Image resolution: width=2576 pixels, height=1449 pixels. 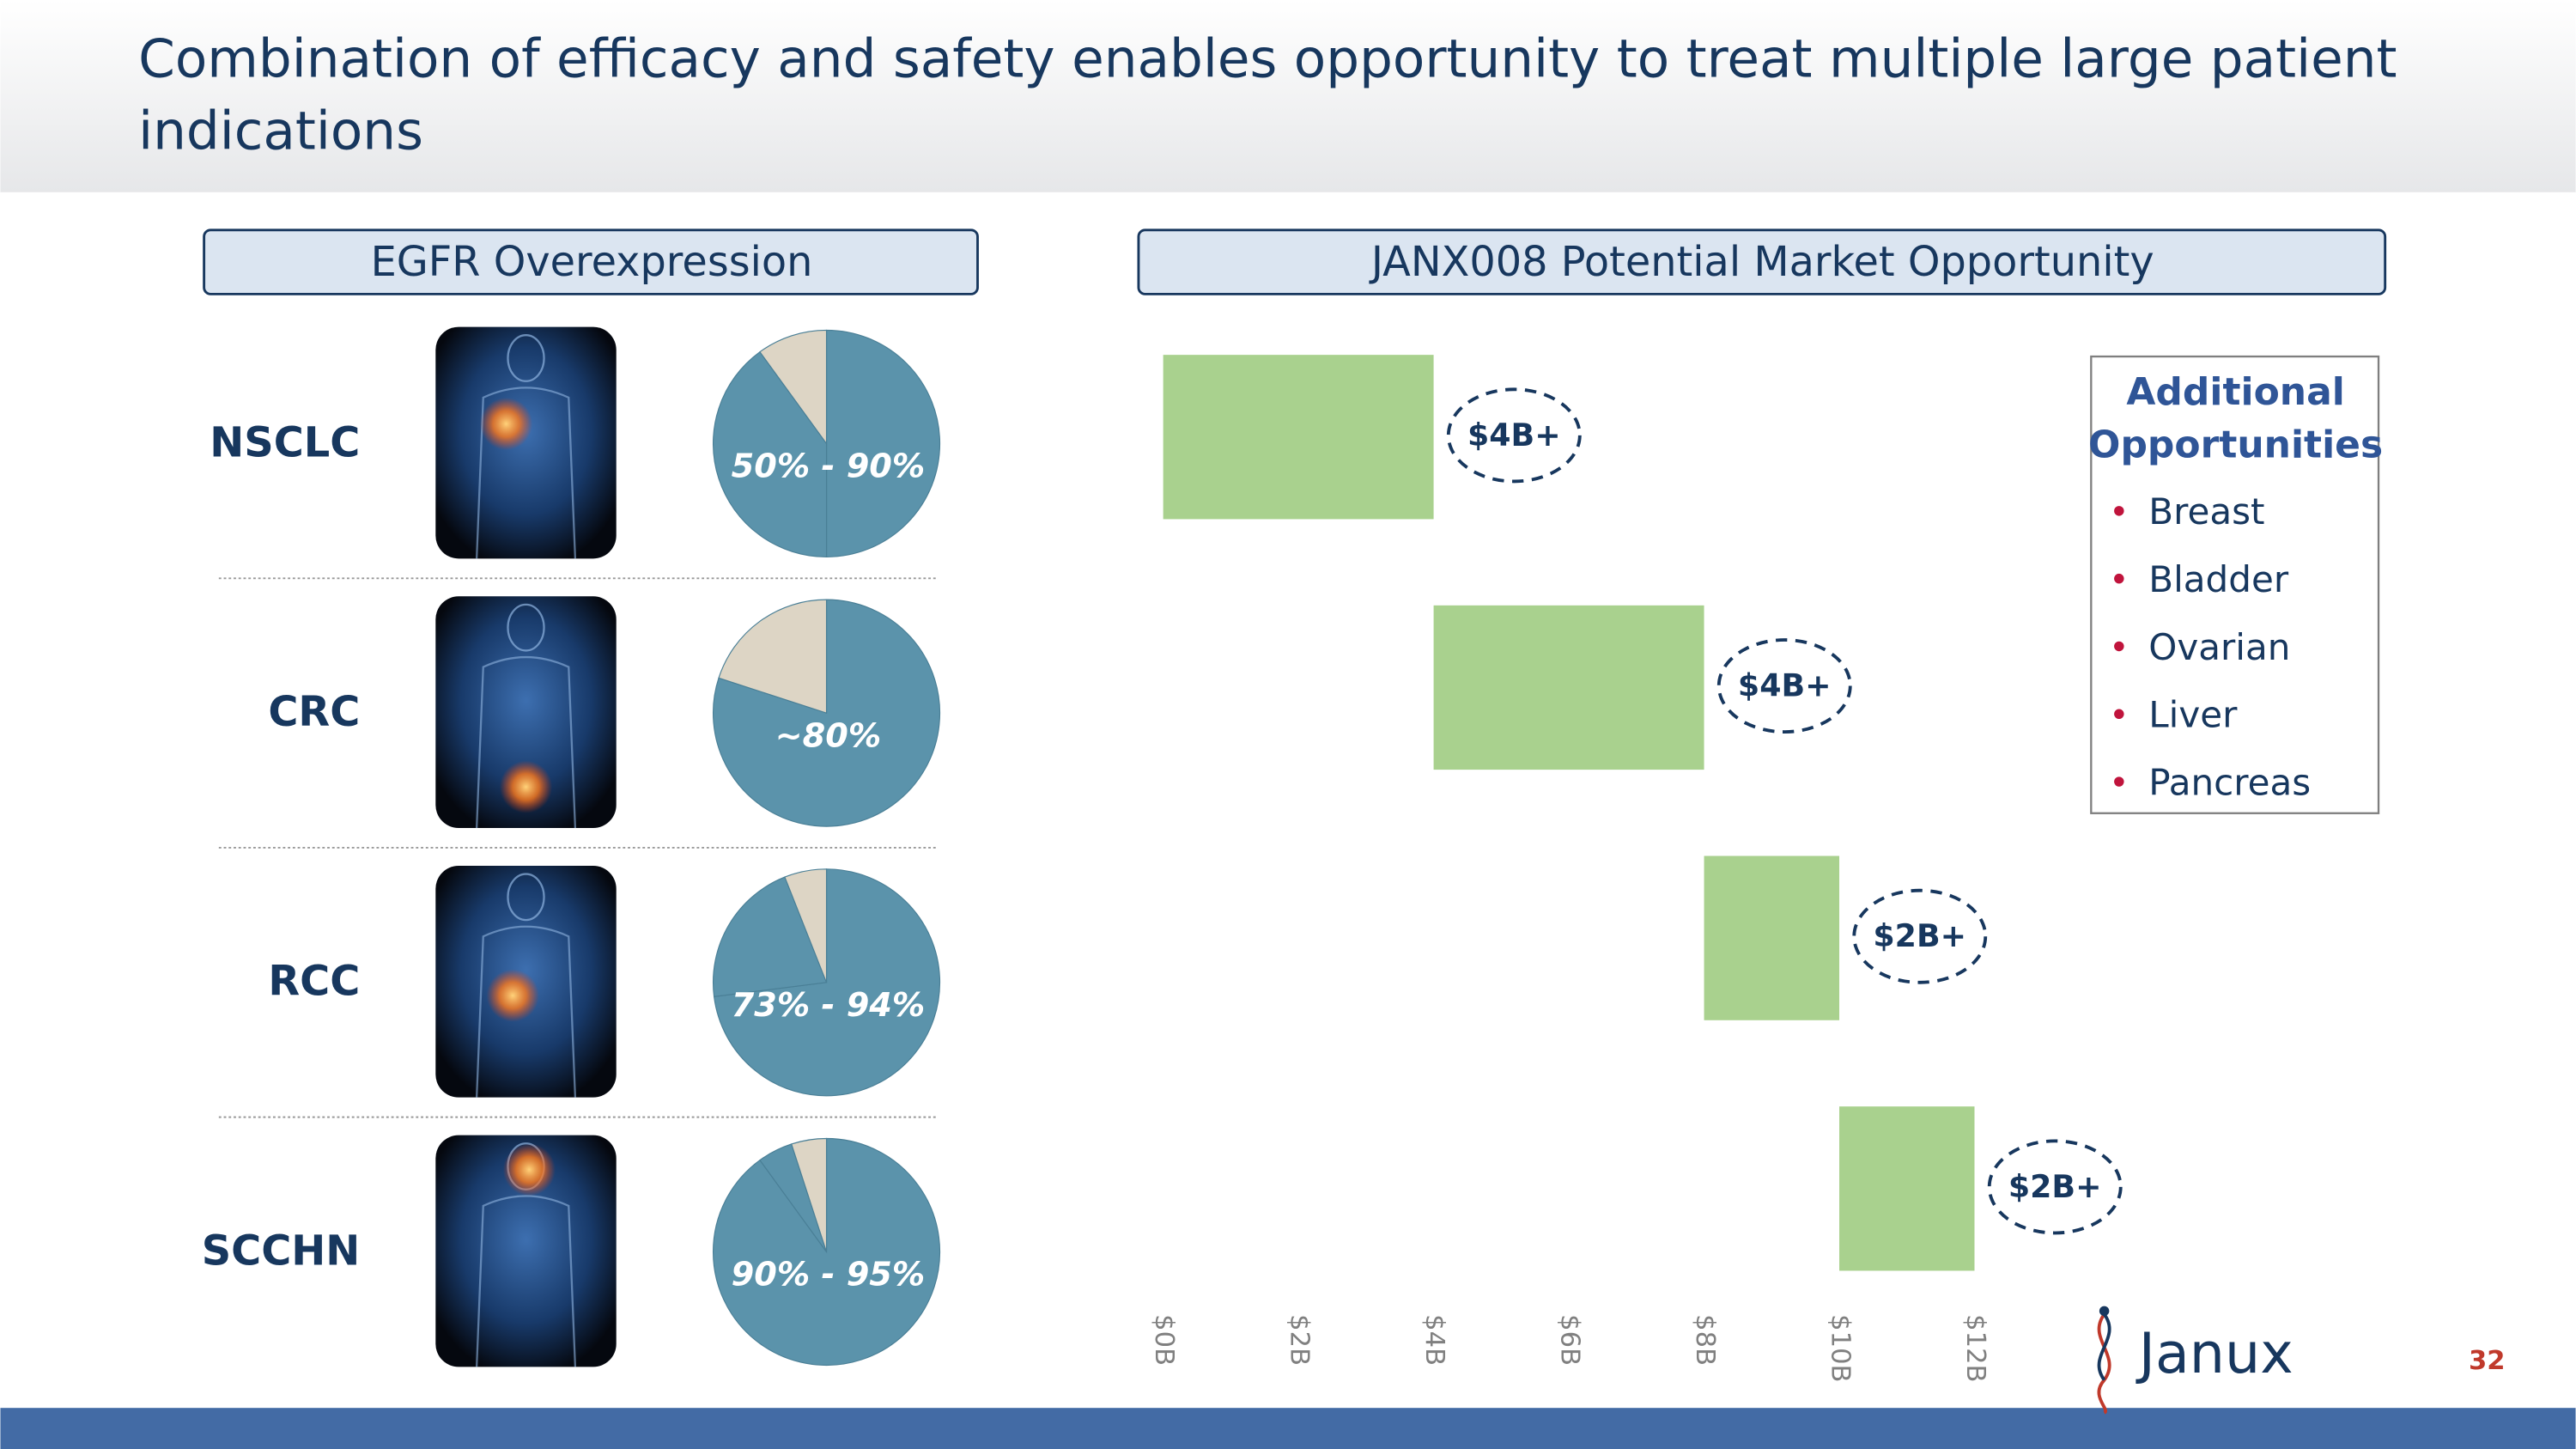 What do you see at coordinates (2214, 1354) in the screenshot?
I see `logo: Janux` at bounding box center [2214, 1354].